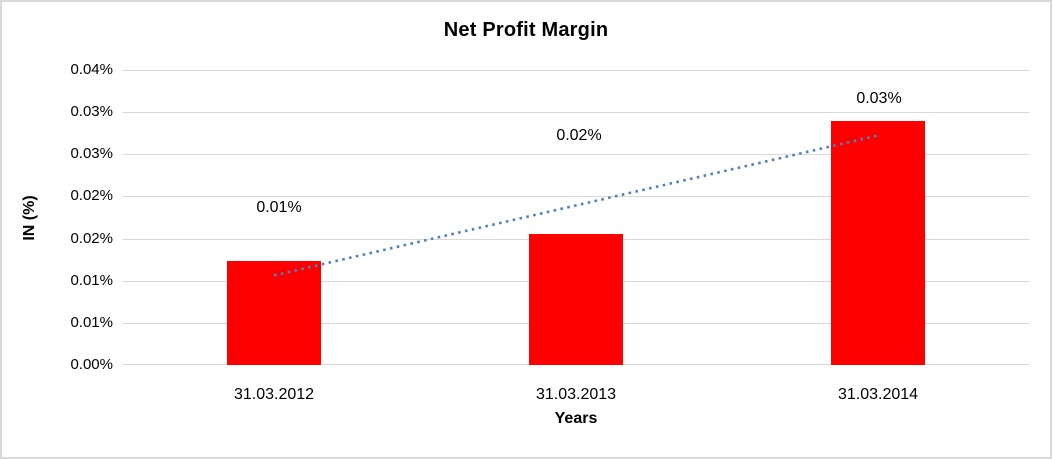 The width and height of the screenshot is (1052, 459). Describe the element at coordinates (879, 98) in the screenshot. I see `data-label: 0.03%` at that location.